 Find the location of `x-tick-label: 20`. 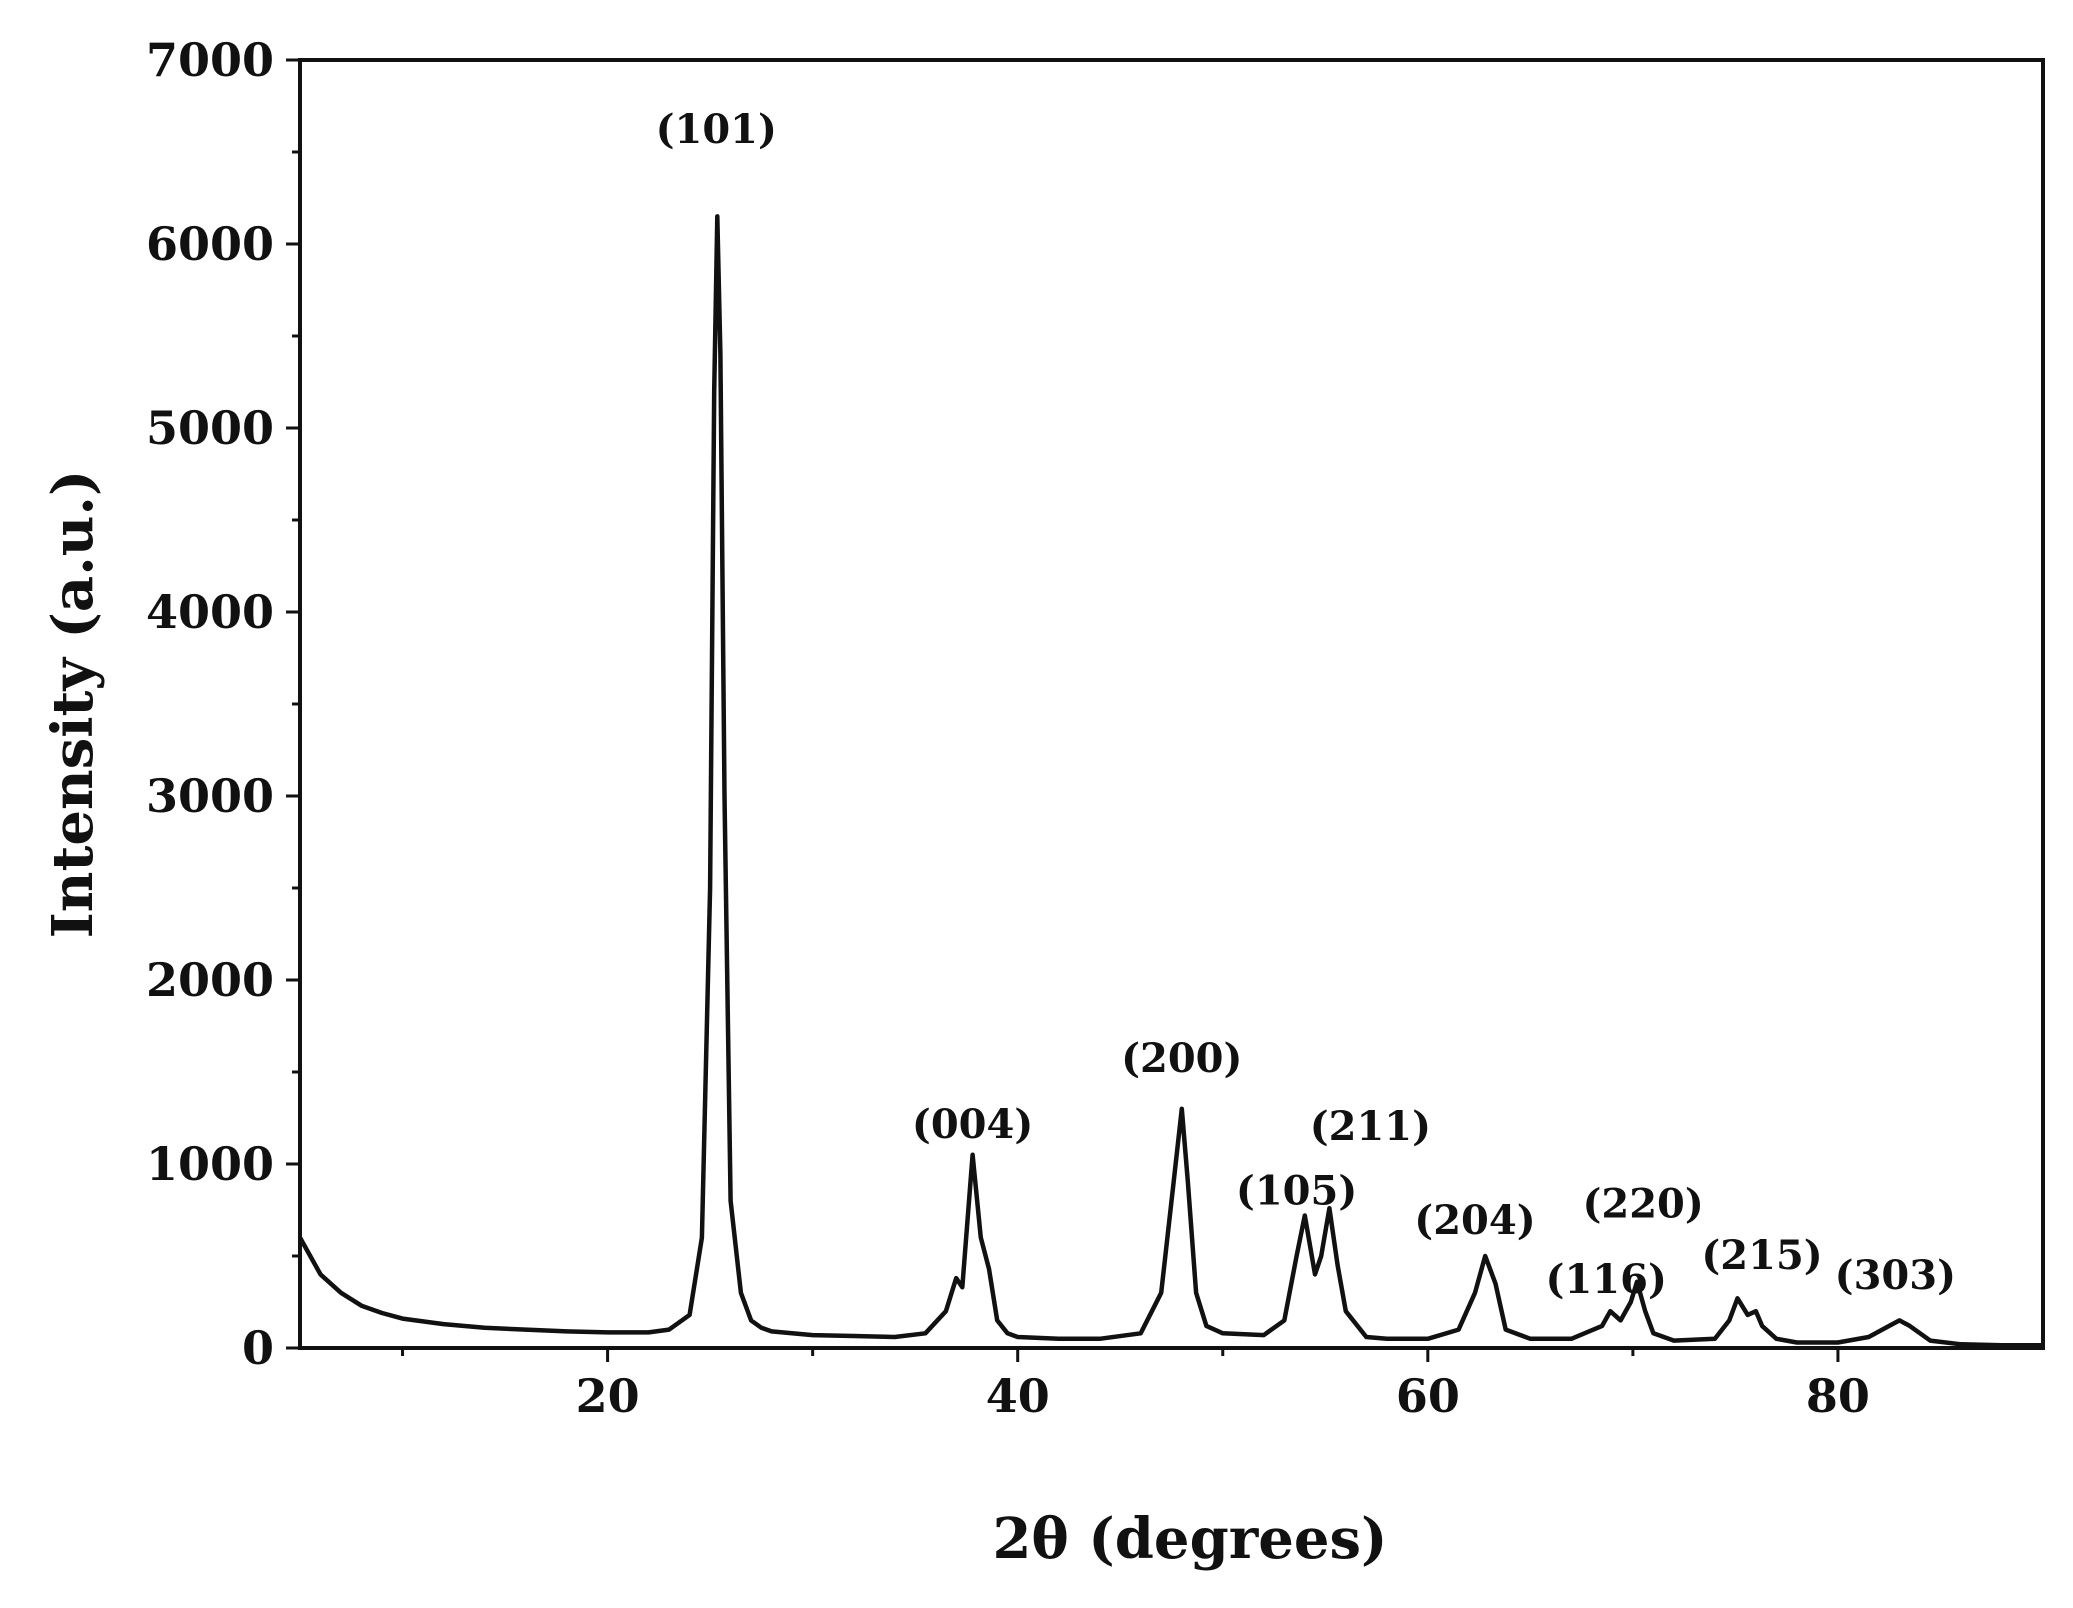

x-tick-label: 20 is located at coordinates (608, 1396).